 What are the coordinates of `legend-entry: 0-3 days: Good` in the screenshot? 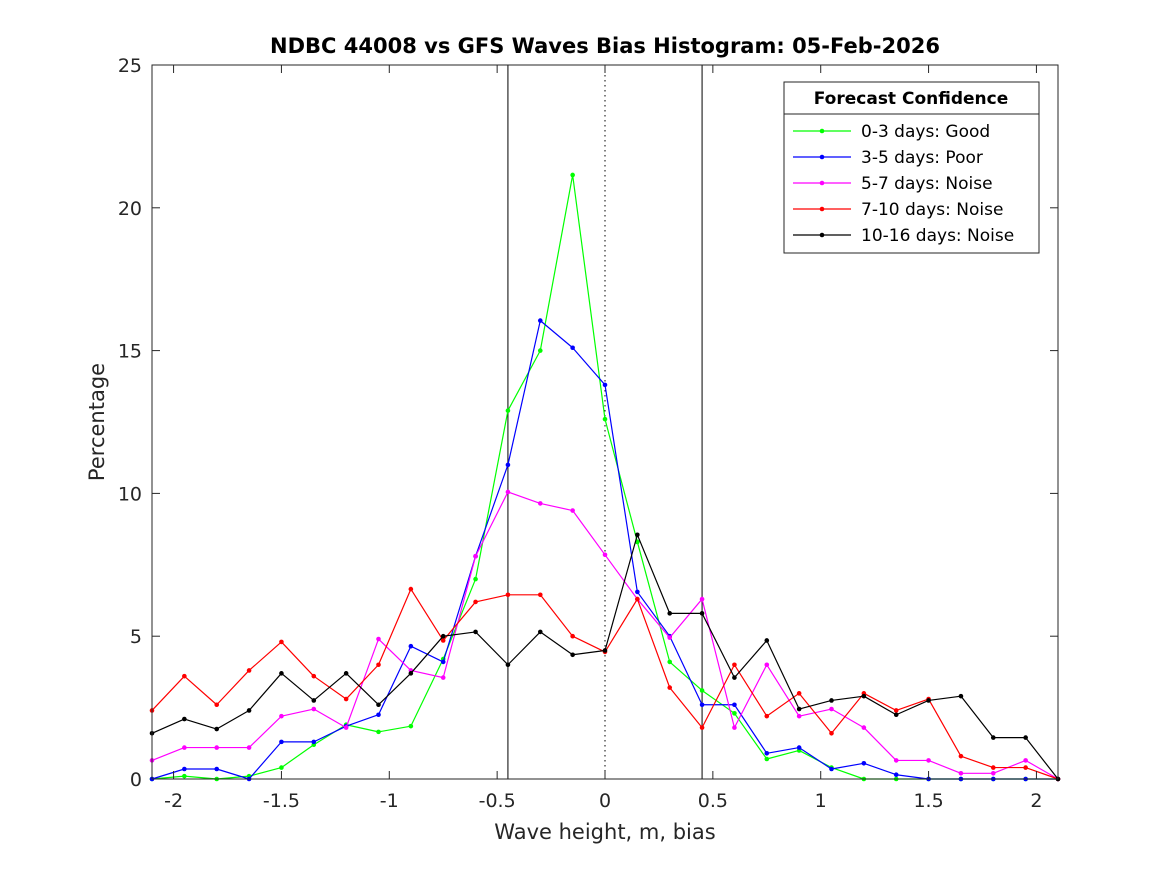 It's located at (891, 132).